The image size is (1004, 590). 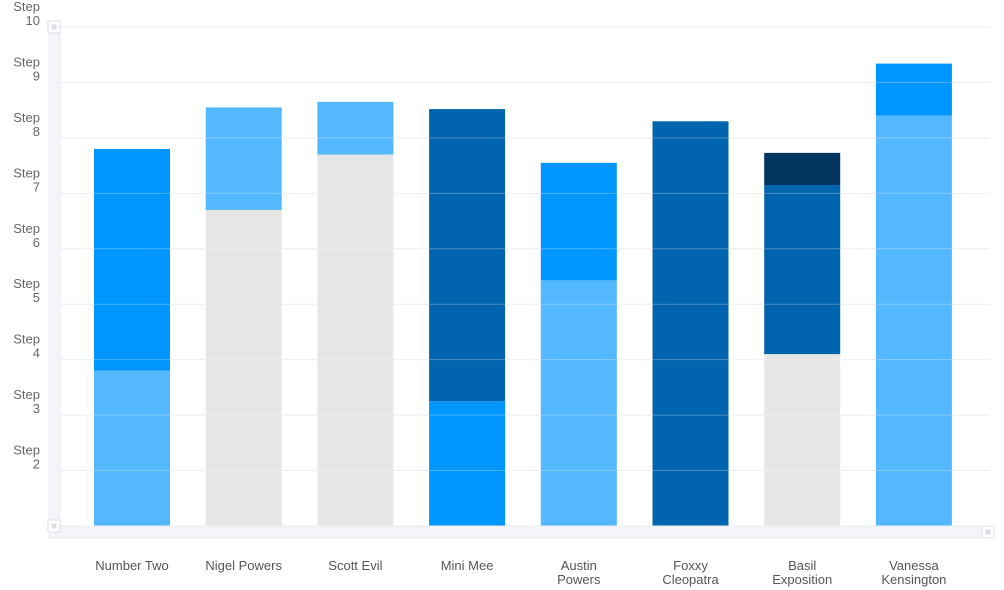 What do you see at coordinates (802, 565) in the screenshot?
I see `x-tick-label-line: Basil` at bounding box center [802, 565].